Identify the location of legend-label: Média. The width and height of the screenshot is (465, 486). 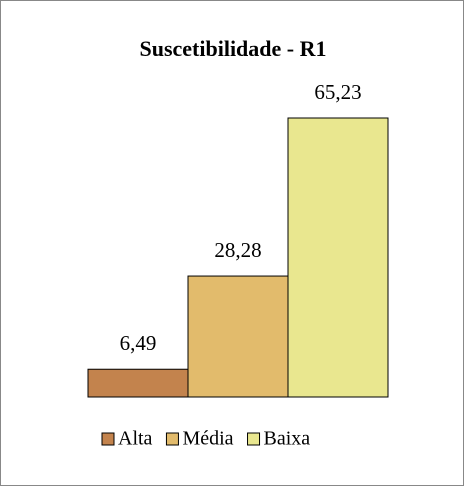
(207, 439).